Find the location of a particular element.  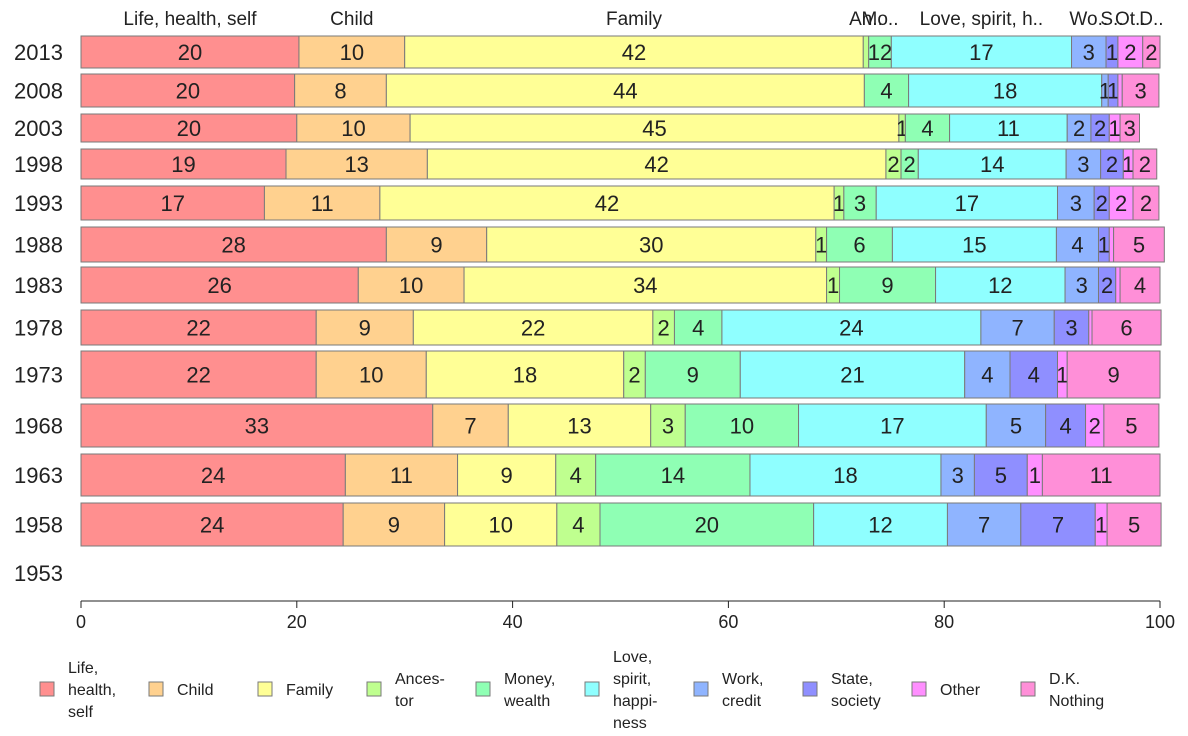

data-label-2008-series-2: 8 is located at coordinates (340, 91).